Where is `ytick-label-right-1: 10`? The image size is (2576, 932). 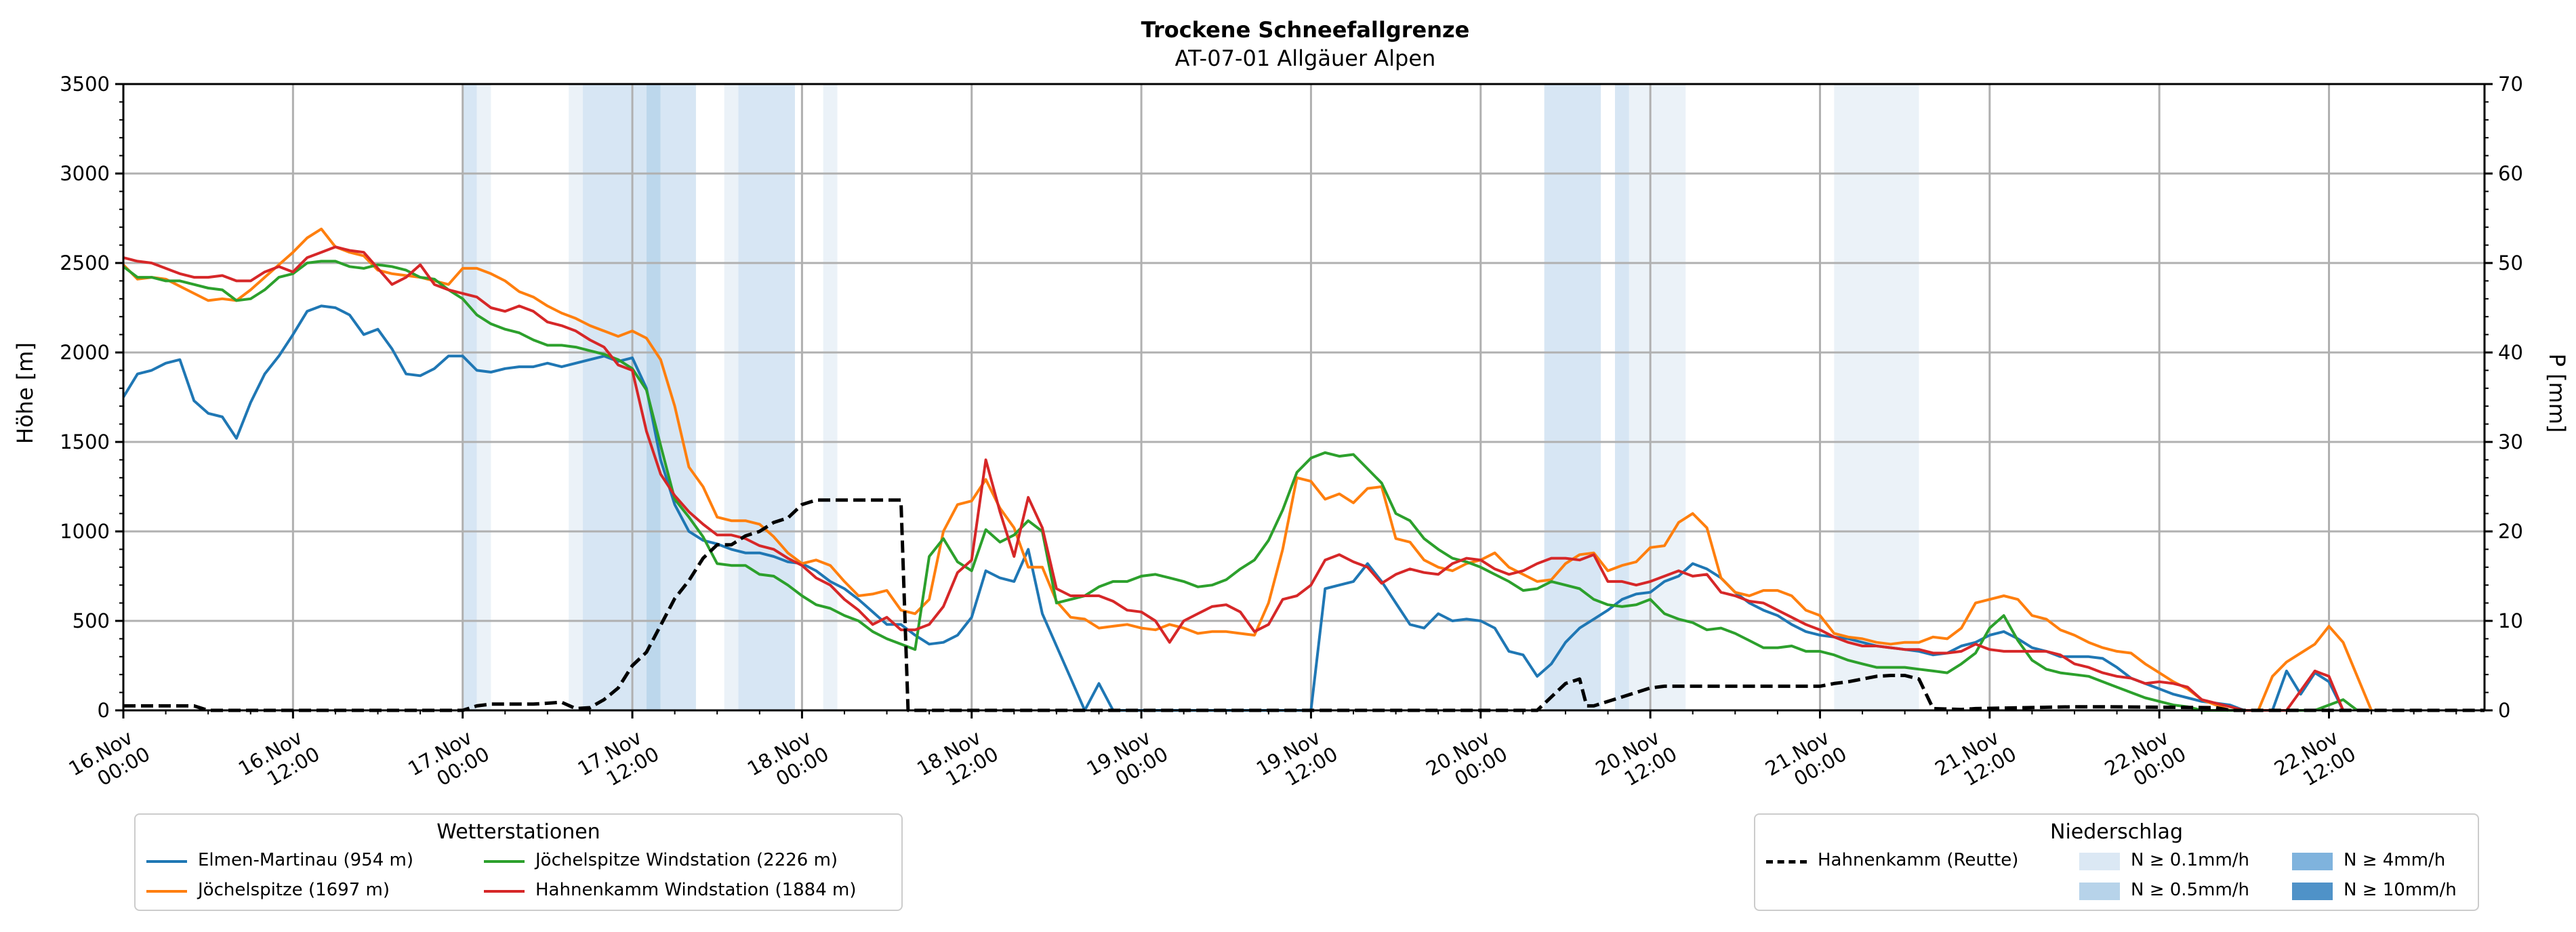
ytick-label-right-1: 10 is located at coordinates (2510, 620).